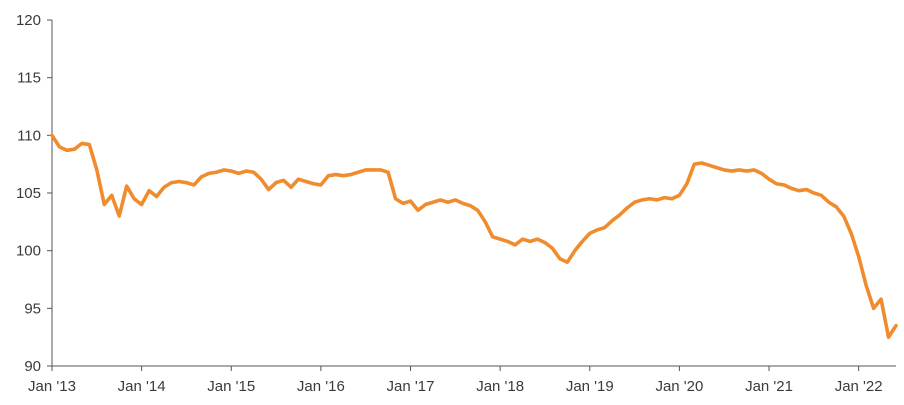 Image resolution: width=904 pixels, height=405 pixels. Describe the element at coordinates (29, 78) in the screenshot. I see `y-tick-label: 115` at that location.